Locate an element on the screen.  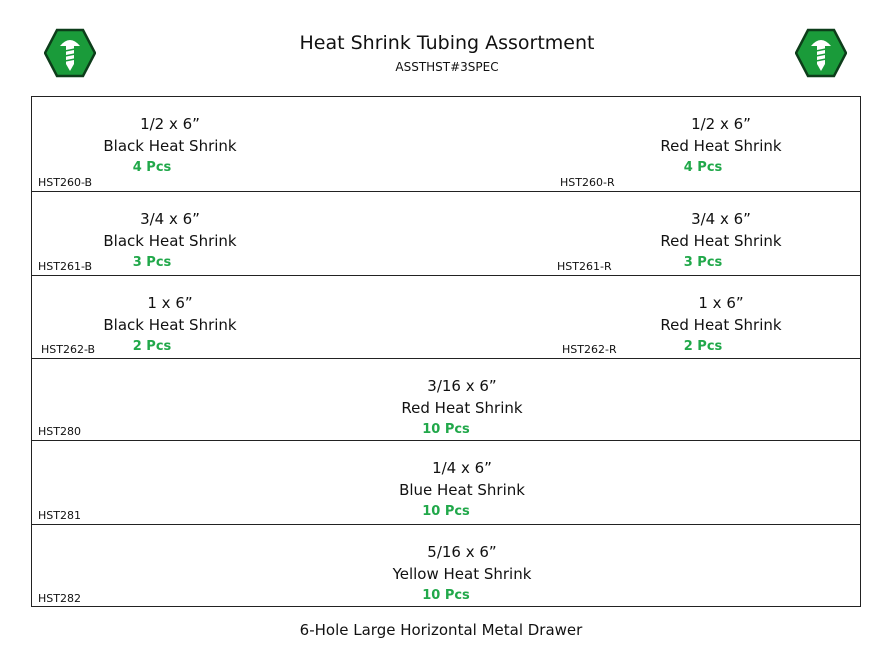
bin-name: Blue Heat Shrink is located at coordinates (462, 490).